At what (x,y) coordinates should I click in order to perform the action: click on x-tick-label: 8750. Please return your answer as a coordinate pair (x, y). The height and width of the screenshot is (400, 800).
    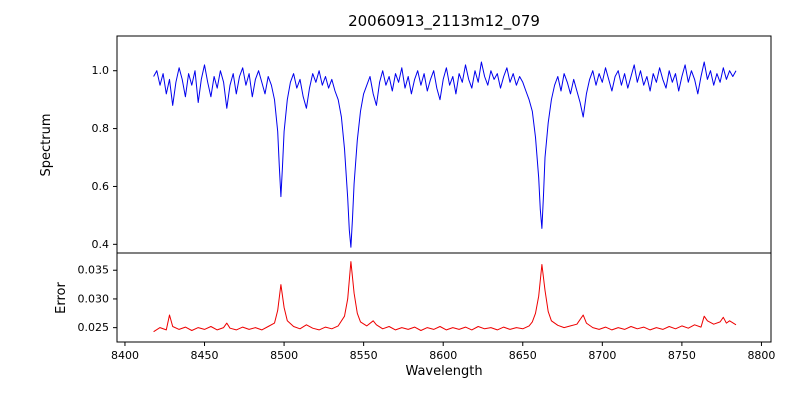
    Looking at the image, I should click on (682, 355).